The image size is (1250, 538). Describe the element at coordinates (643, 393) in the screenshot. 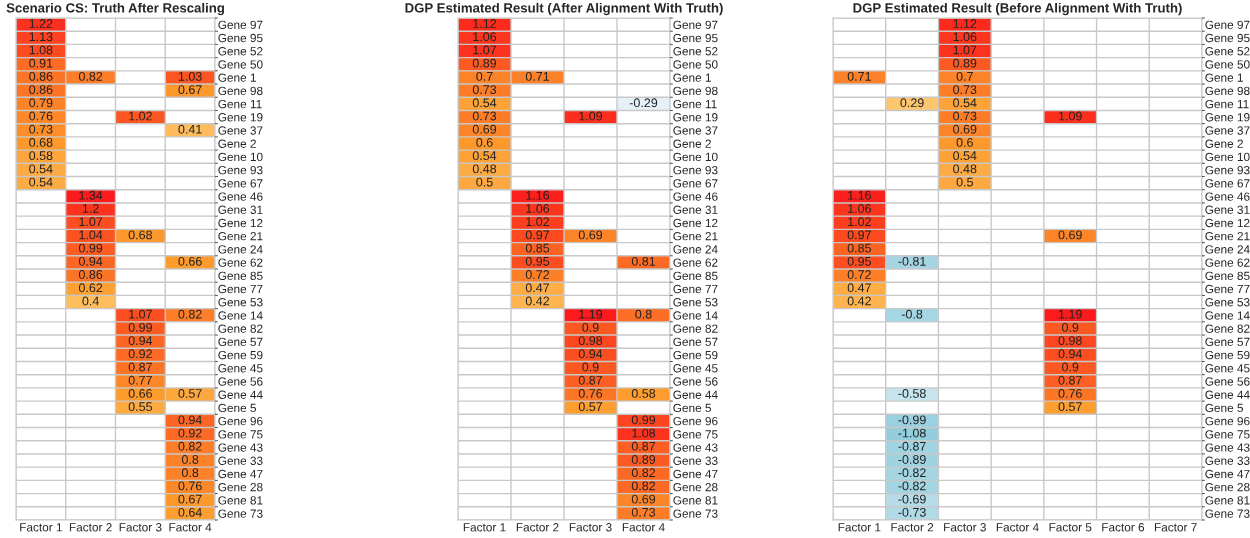

I see `data-label: 0.58` at that location.